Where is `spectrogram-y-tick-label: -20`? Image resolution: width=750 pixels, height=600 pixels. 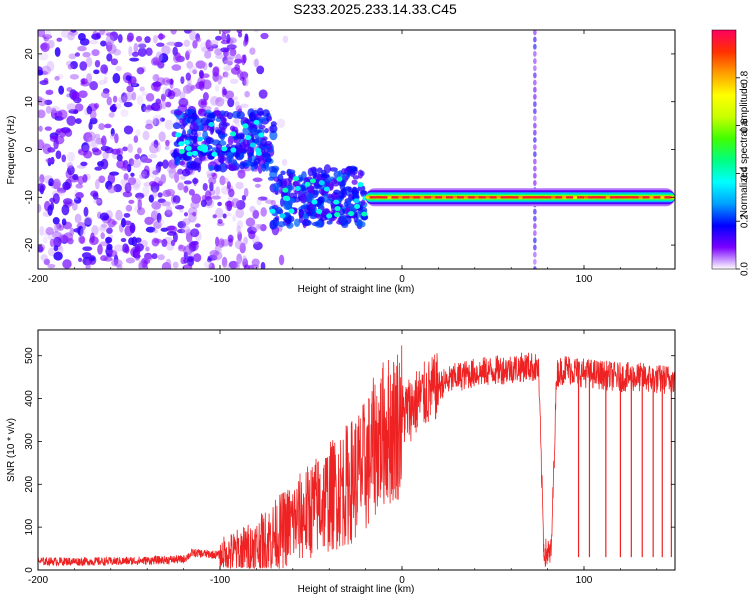
spectrogram-y-tick-label: -20 is located at coordinates (29, 244).